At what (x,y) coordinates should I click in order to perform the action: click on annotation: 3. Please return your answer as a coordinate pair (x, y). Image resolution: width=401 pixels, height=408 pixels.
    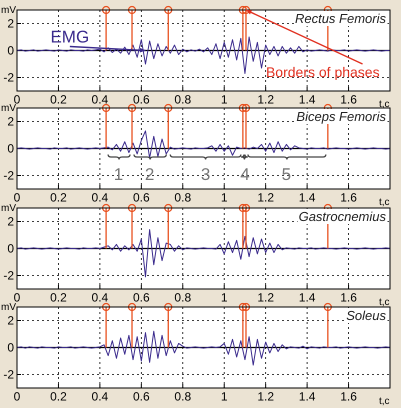
    Looking at the image, I should click on (205, 174).